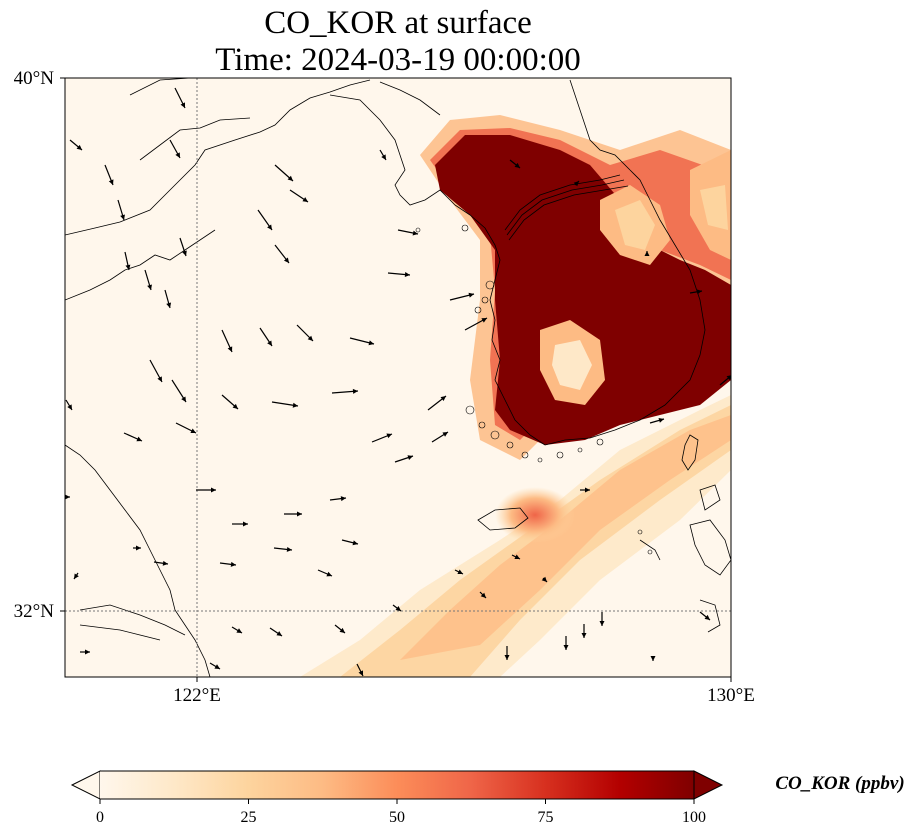 The height and width of the screenshot is (836, 920). What do you see at coordinates (397, 785) in the screenshot?
I see `colorbar-gradient` at bounding box center [397, 785].